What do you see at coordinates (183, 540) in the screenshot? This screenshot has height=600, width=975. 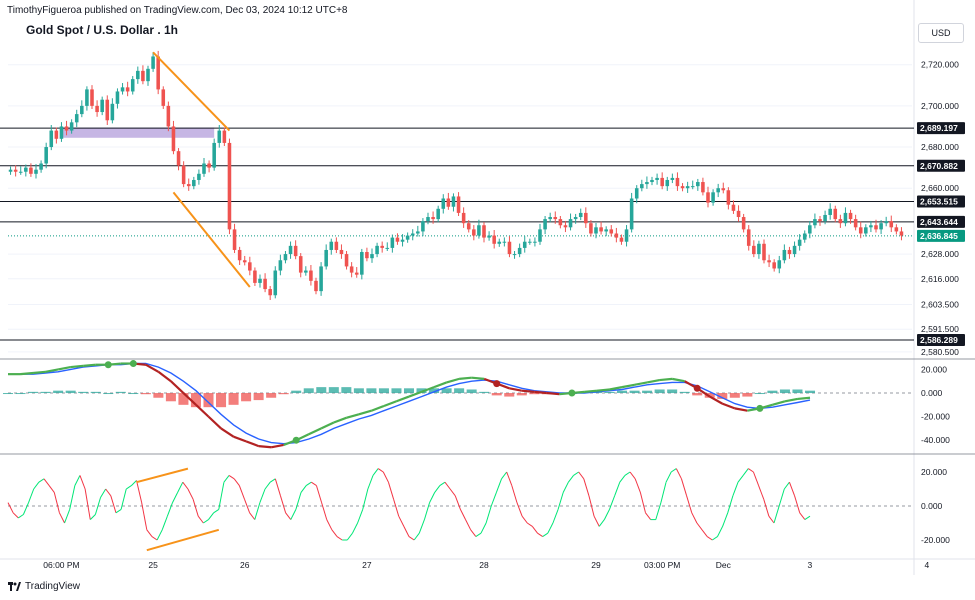 I see `divergence-line-lower` at bounding box center [183, 540].